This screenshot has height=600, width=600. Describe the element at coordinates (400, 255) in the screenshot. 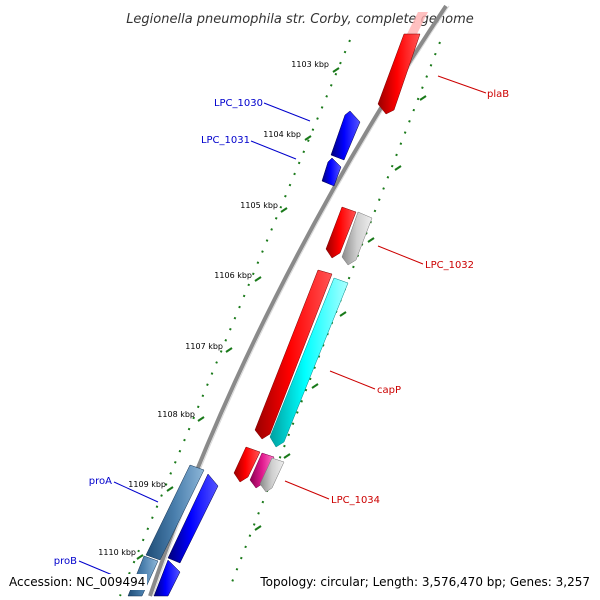

I see `leader-lpc1032` at that location.